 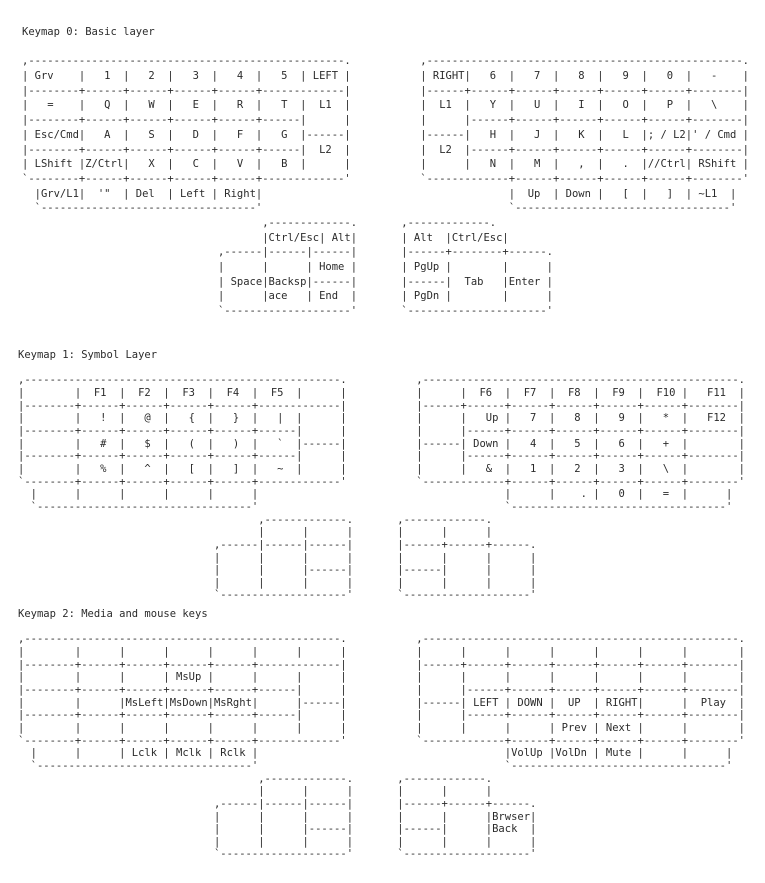 What do you see at coordinates (578, 193) in the screenshot?
I see `keyboard-right-half-line: | Up | Down | [ | ] | ~L1 |` at bounding box center [578, 193].